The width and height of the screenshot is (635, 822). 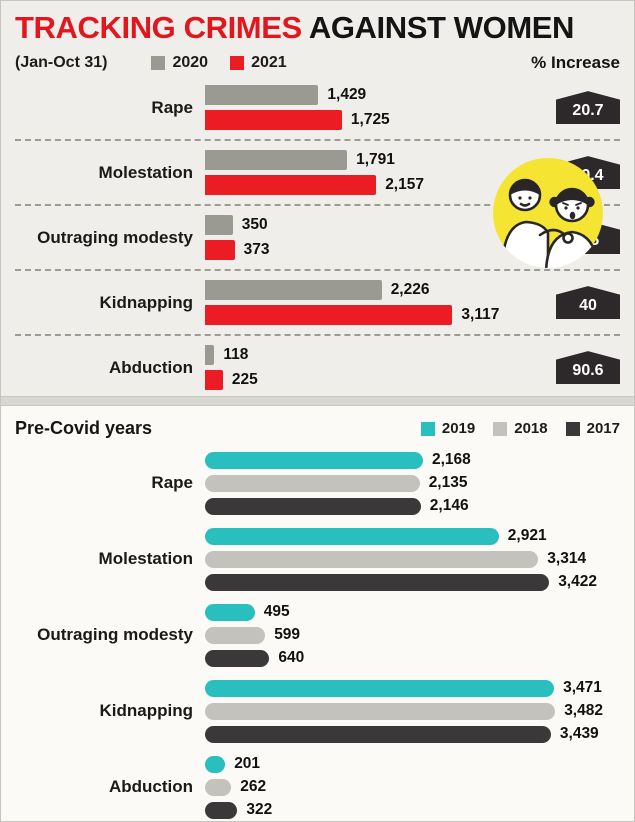 I want to click on bar-line: 350, so click(x=375, y=225).